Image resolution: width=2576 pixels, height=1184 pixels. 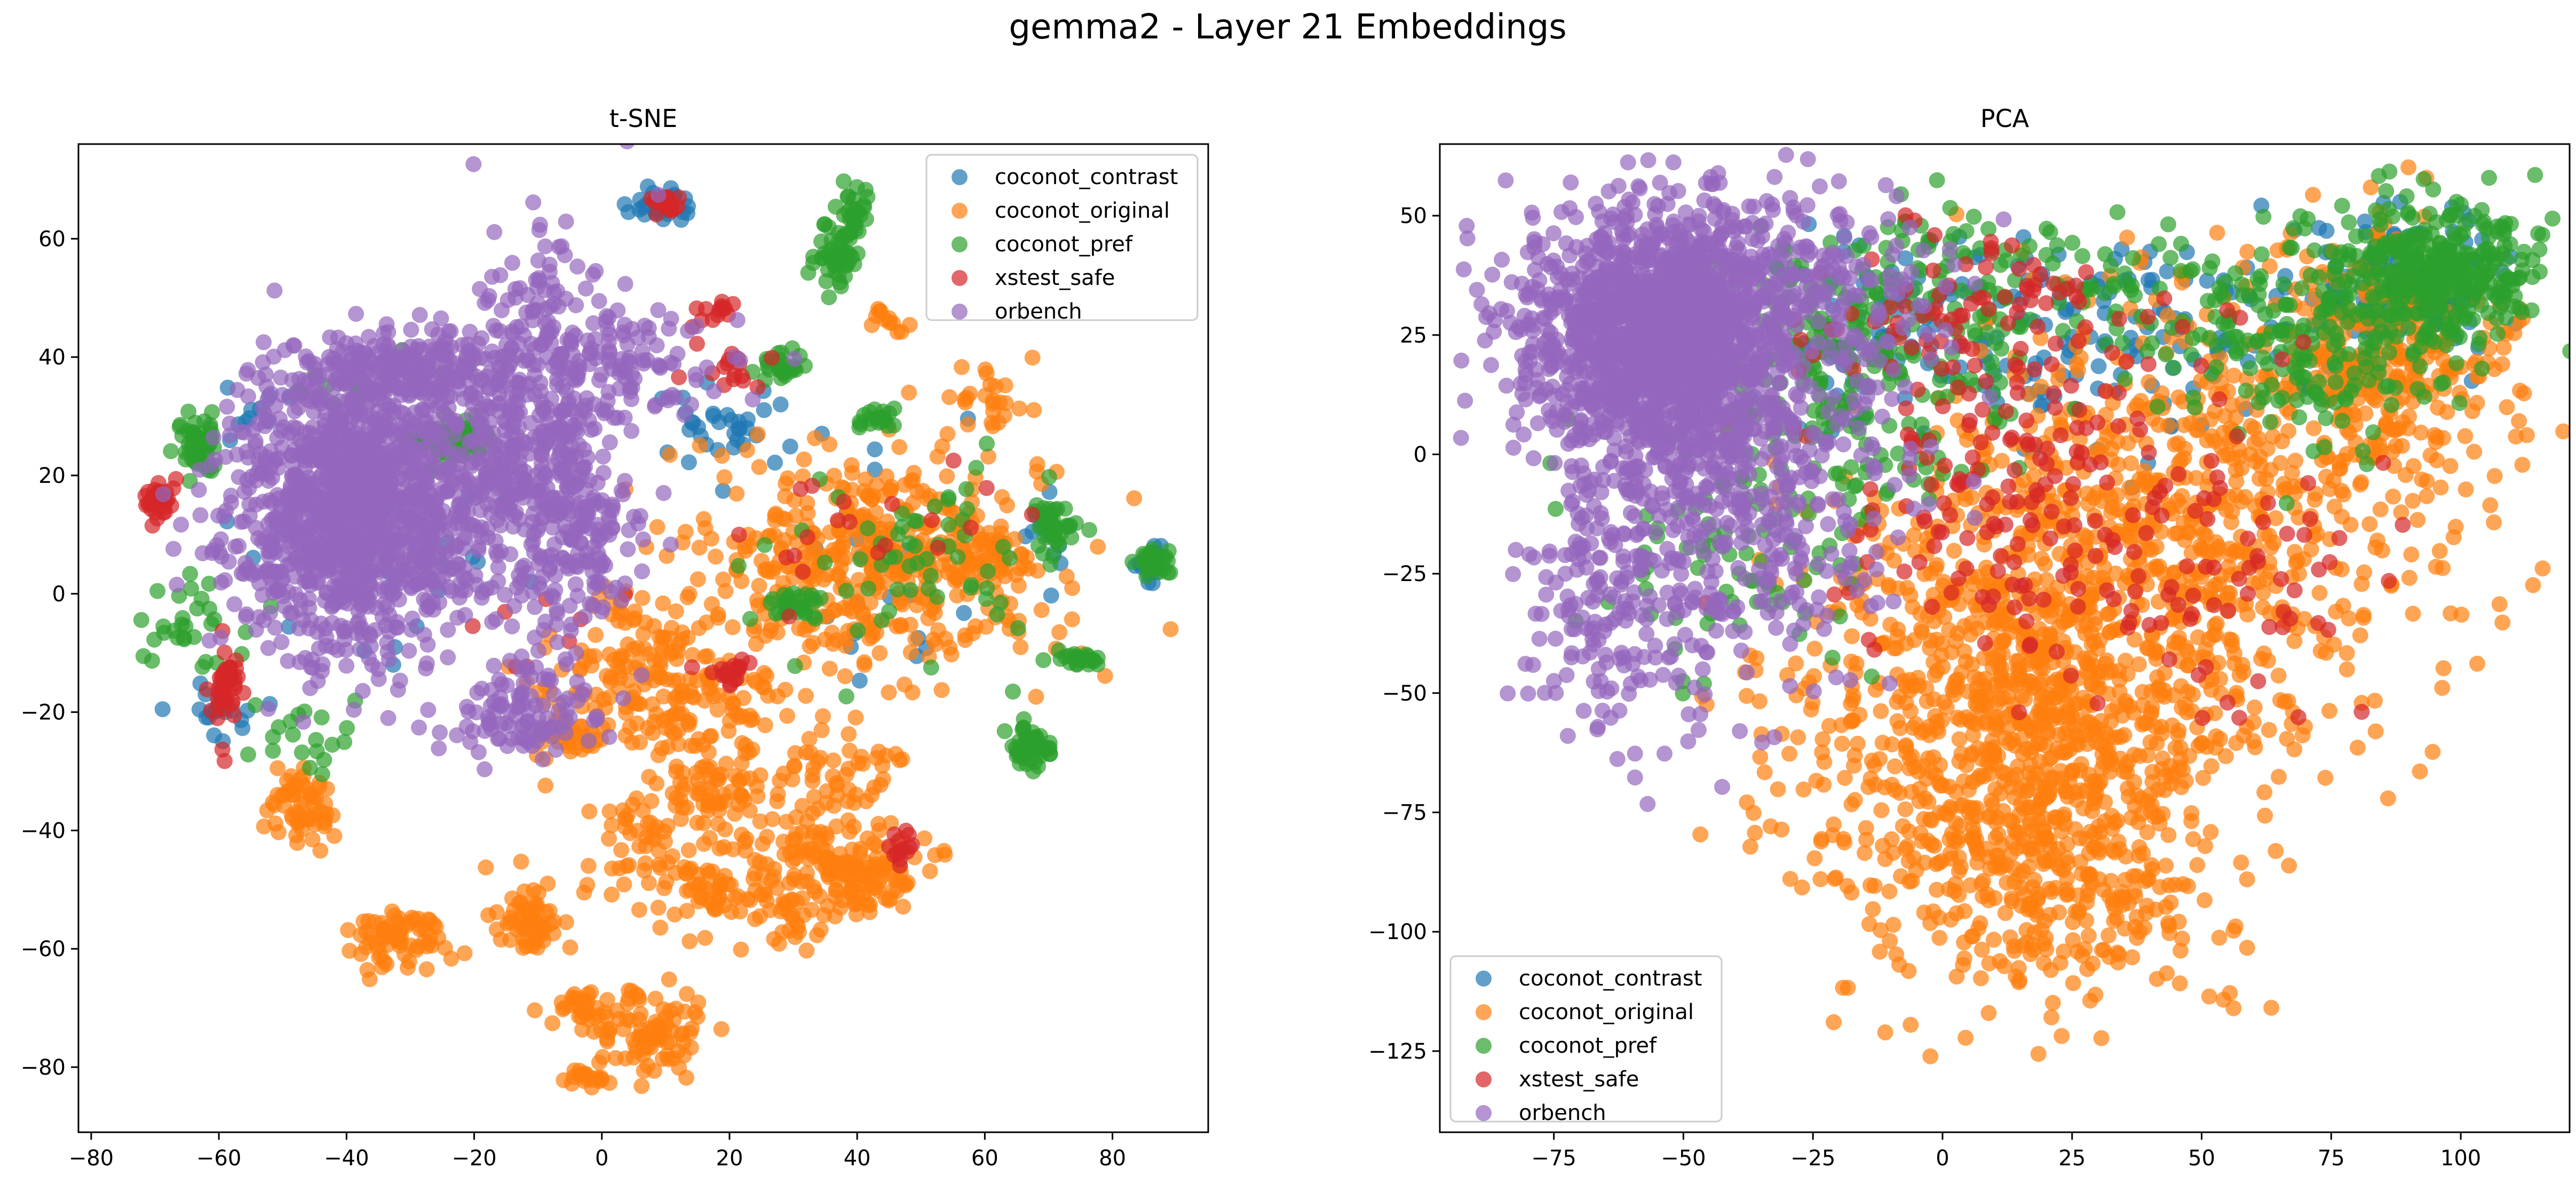 I want to click on legend-box, so click(x=1062, y=237).